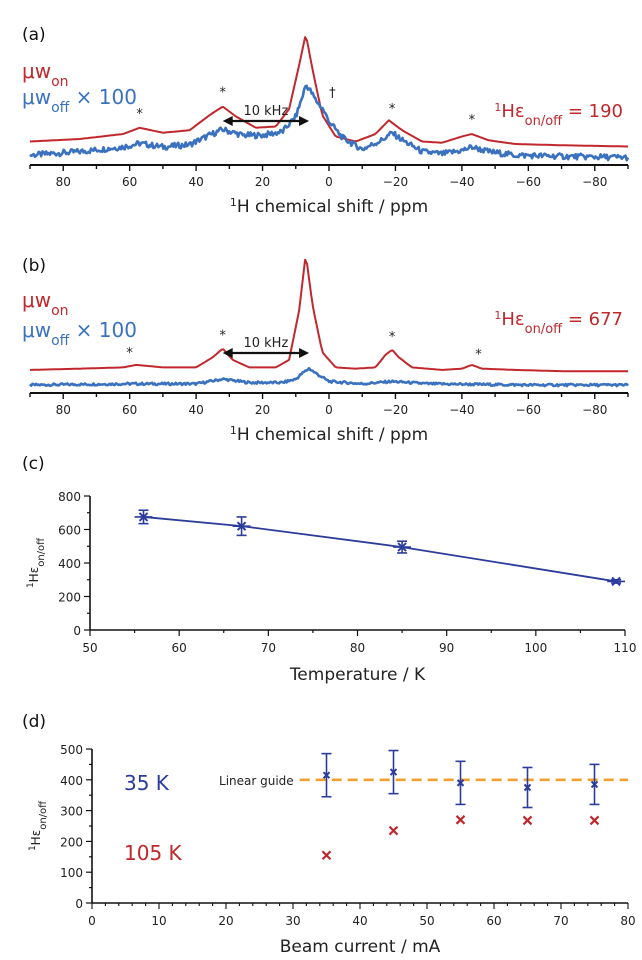 This screenshot has width=642, height=960. Describe the element at coordinates (71, 812) in the screenshot. I see `y-tick-label: 300` at that location.